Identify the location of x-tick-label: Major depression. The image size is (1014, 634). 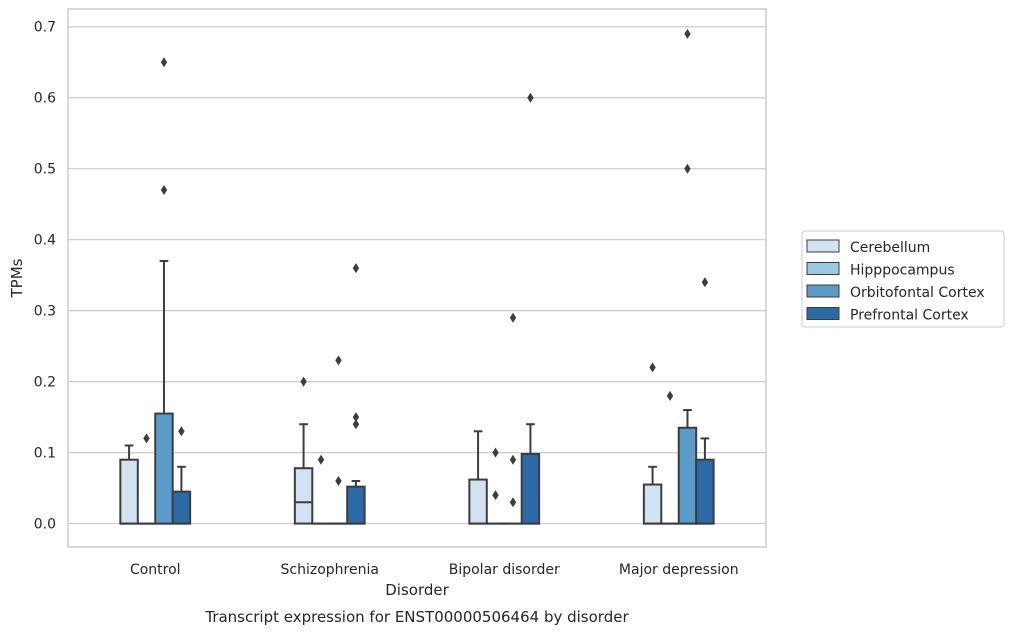
(679, 570).